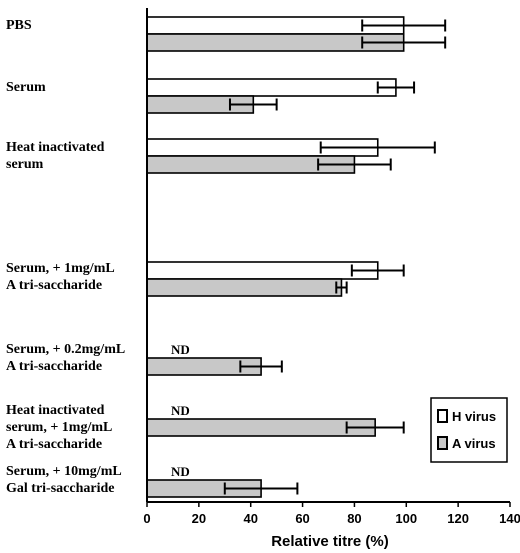  Describe the element at coordinates (330, 541) in the screenshot. I see `x-axis-label: Relative titre (%)` at that location.